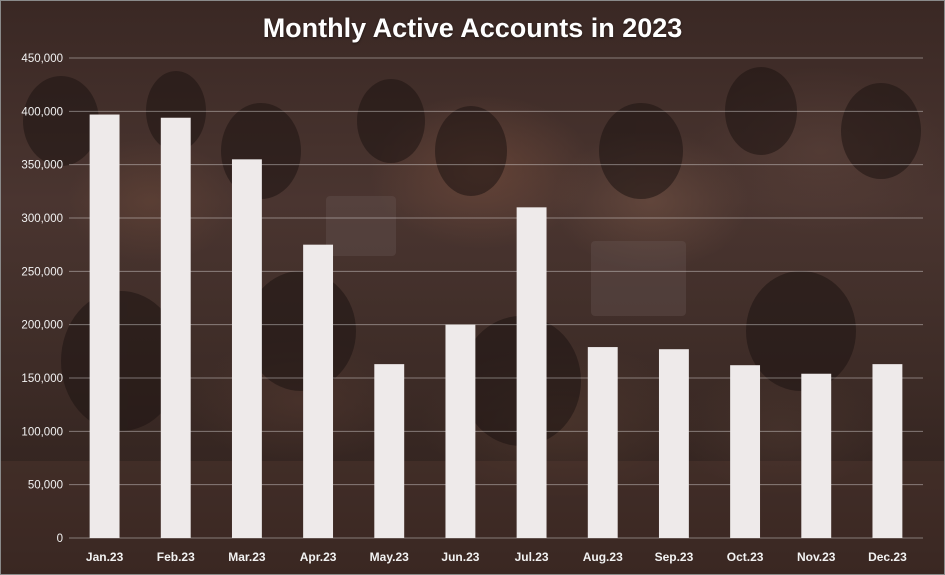 The image size is (945, 575). Describe the element at coordinates (460, 557) in the screenshot. I see `x-tick-label: Jun.23` at that location.